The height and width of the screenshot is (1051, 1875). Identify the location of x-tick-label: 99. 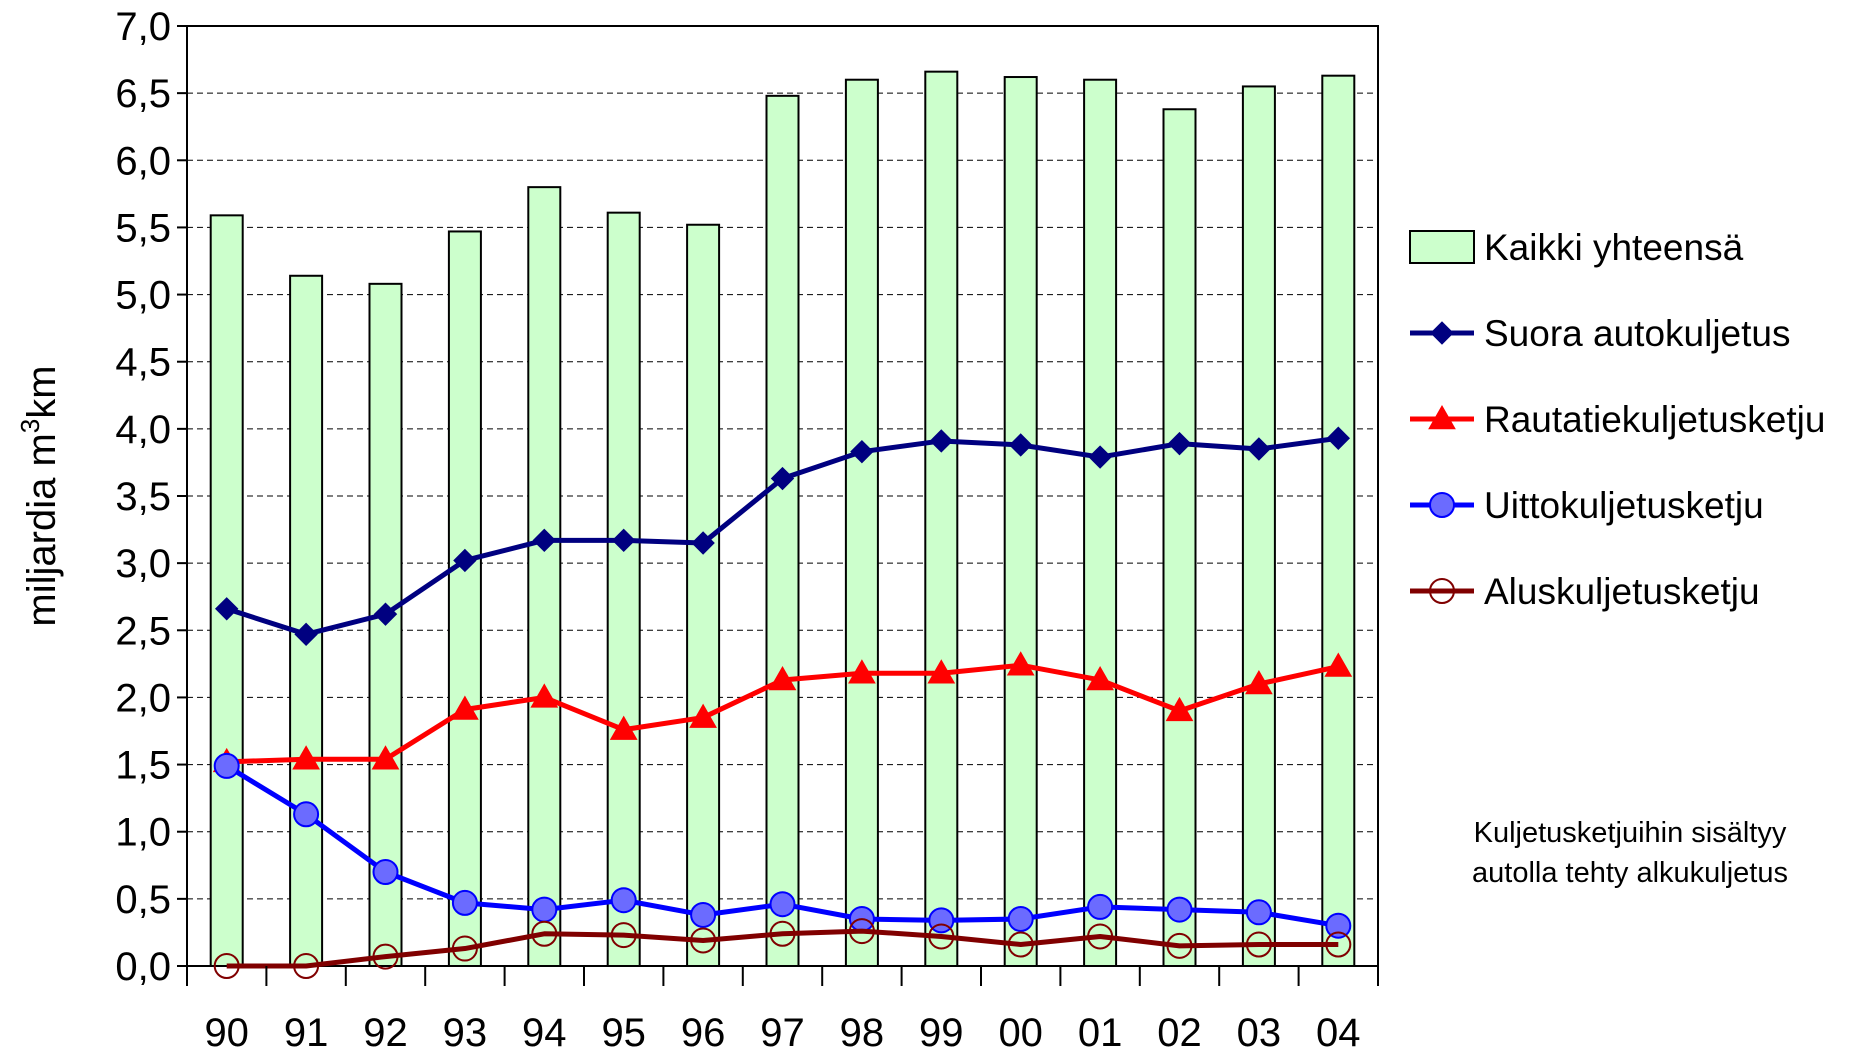
(941, 1031).